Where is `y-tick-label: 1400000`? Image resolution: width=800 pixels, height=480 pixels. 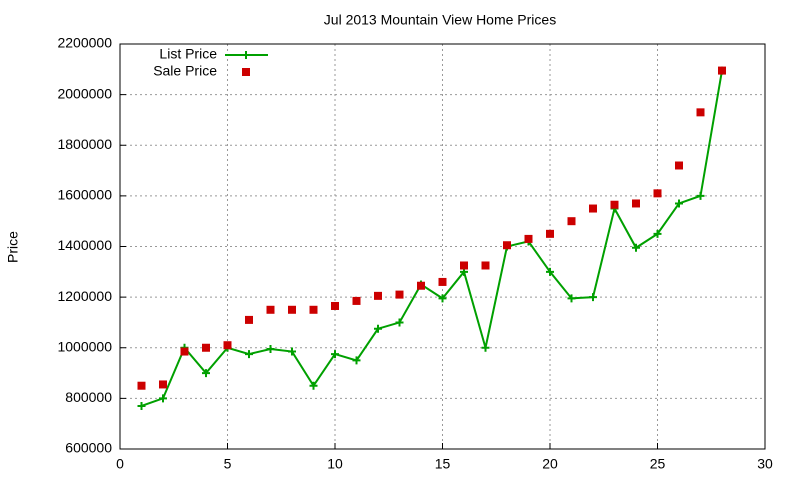
y-tick-label: 1400000 is located at coordinates (84, 245).